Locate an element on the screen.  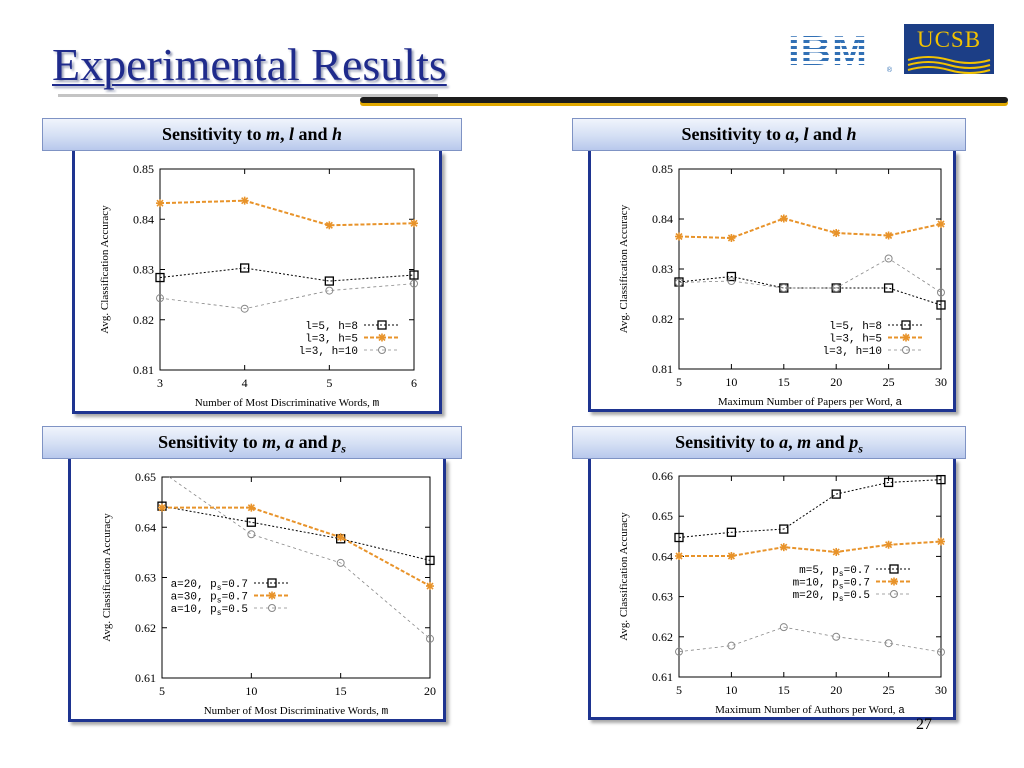
ibm-logo: IBM ® is located at coordinates (842, 51).